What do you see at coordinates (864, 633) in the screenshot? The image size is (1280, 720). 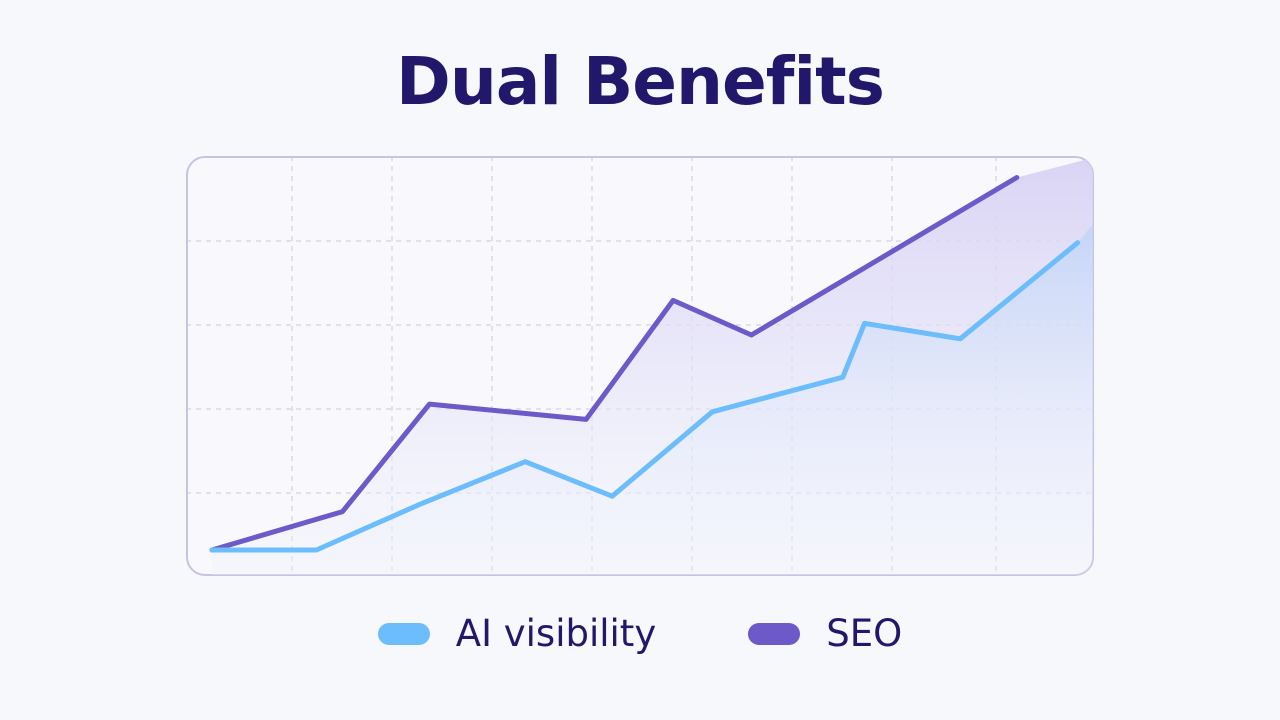 I see `legend-label-seo: SEO` at bounding box center [864, 633].